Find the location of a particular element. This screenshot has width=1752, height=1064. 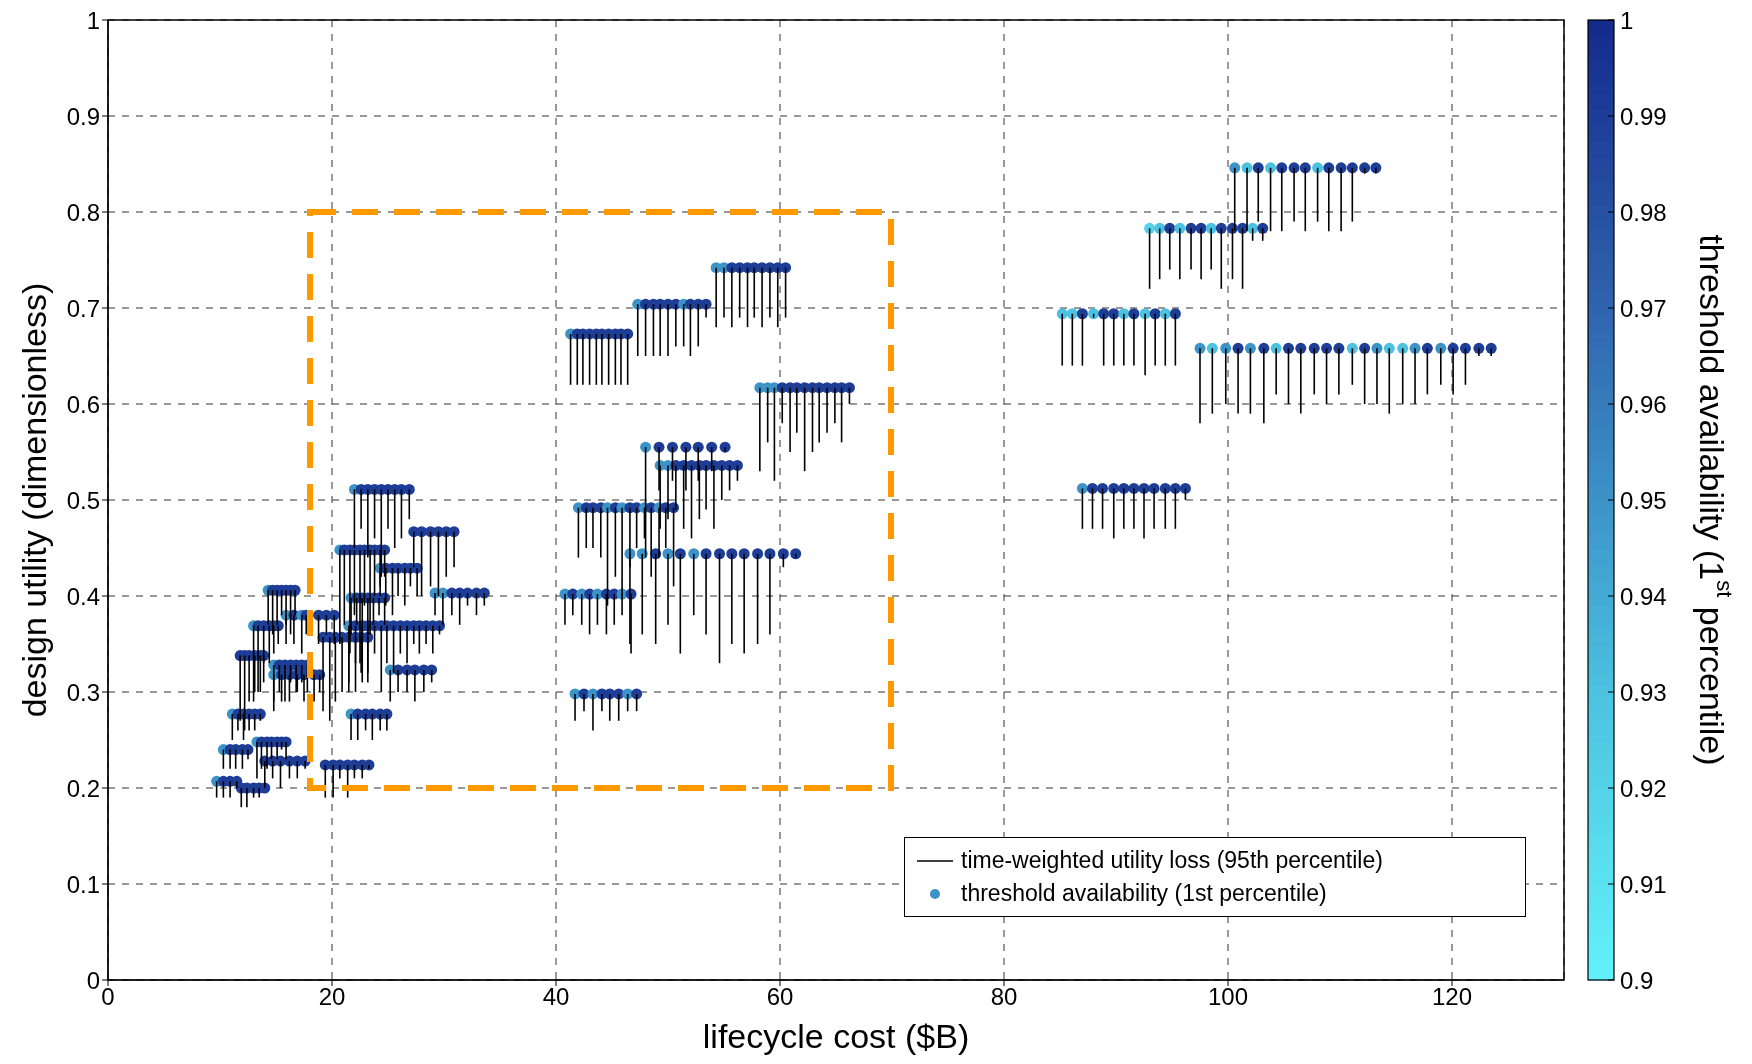

legend-frame: time-weighted utility loss (95th percentile) threshold availability (1st percentile) is located at coordinates (1215, 877).